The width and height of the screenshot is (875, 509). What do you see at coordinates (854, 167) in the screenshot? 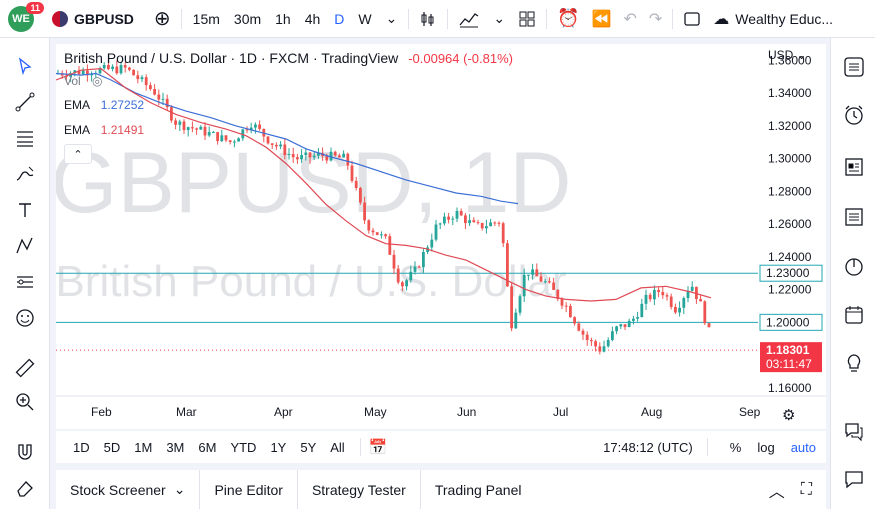
I see `news-icon` at bounding box center [854, 167].